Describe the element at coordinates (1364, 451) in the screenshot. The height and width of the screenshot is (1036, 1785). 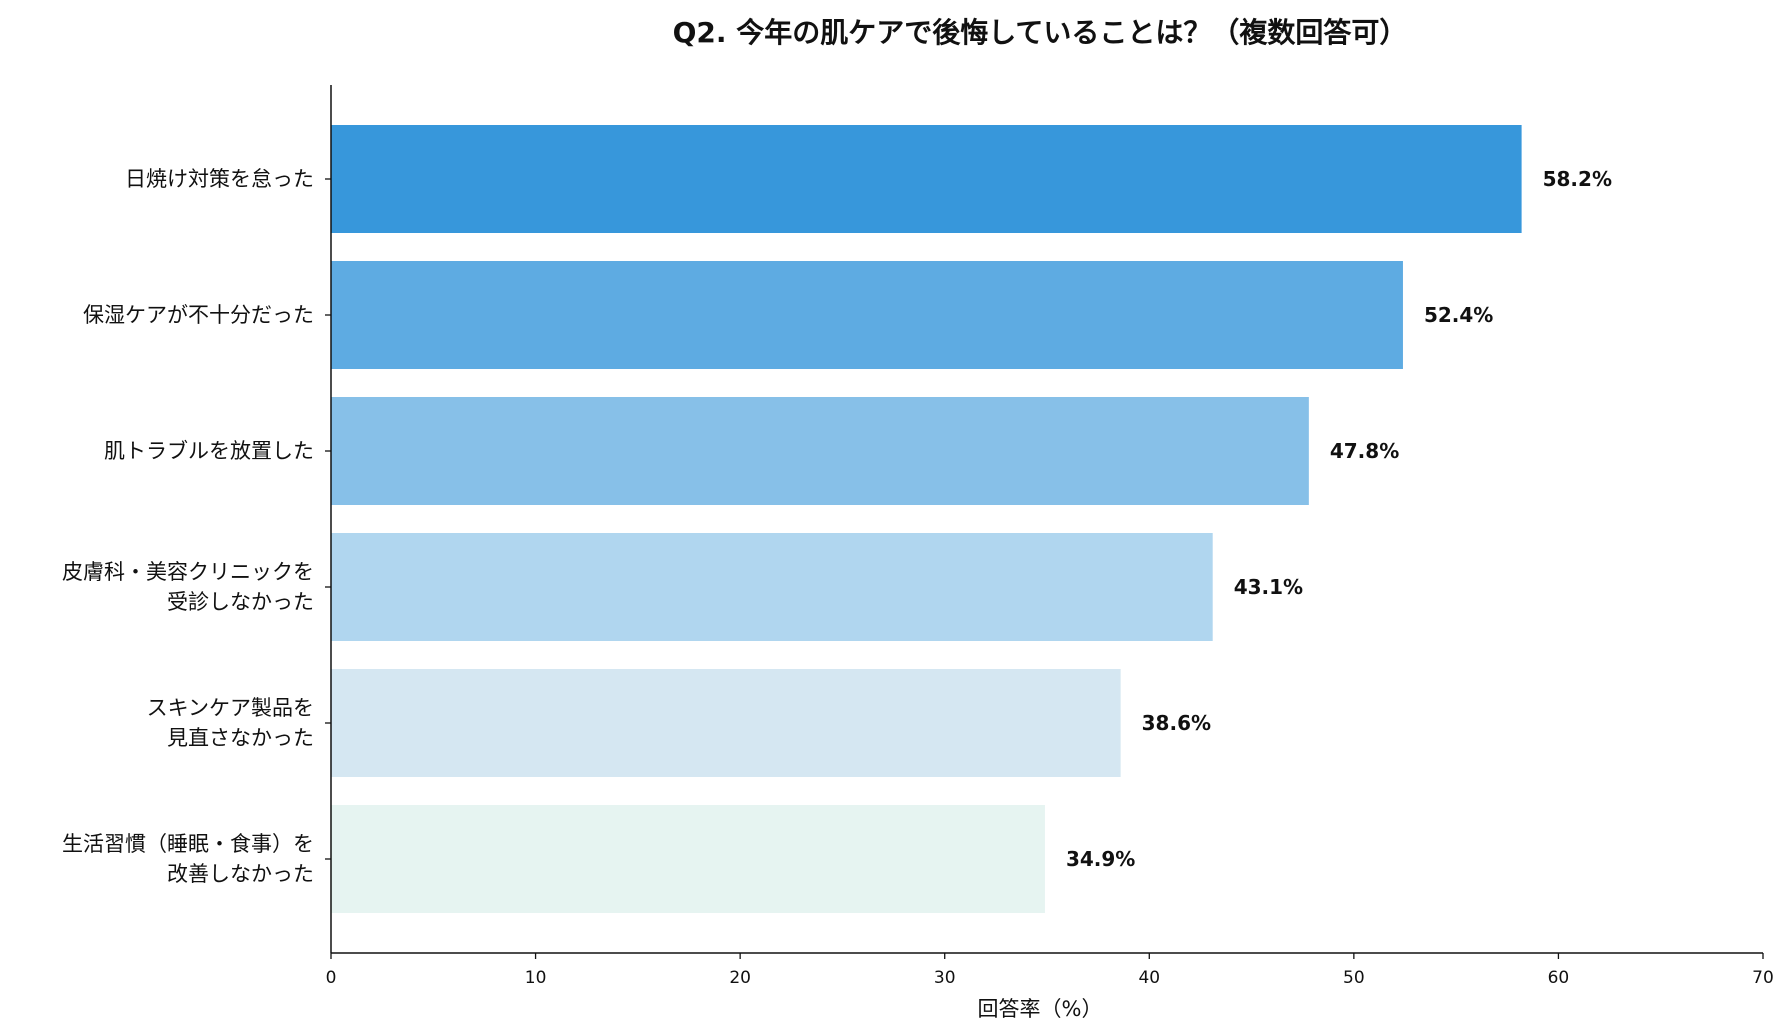
I see `value-label-3: 47.8%` at that location.